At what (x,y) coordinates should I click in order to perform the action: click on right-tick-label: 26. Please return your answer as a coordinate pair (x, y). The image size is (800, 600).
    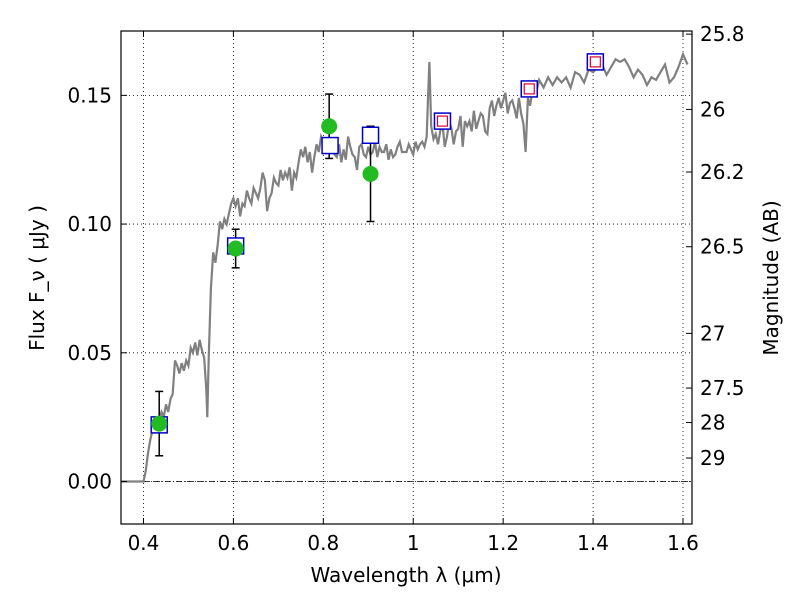
    Looking at the image, I should click on (712, 109).